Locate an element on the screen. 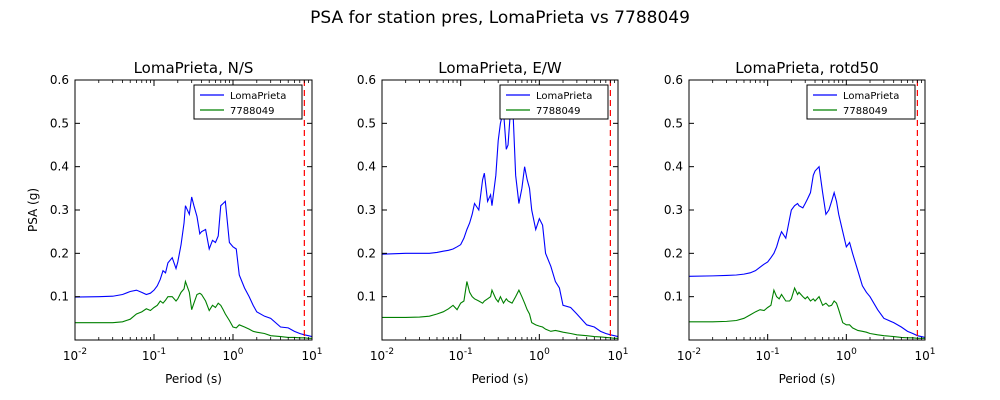  chart-title: LomaPrieta, E/W is located at coordinates (500, 68).